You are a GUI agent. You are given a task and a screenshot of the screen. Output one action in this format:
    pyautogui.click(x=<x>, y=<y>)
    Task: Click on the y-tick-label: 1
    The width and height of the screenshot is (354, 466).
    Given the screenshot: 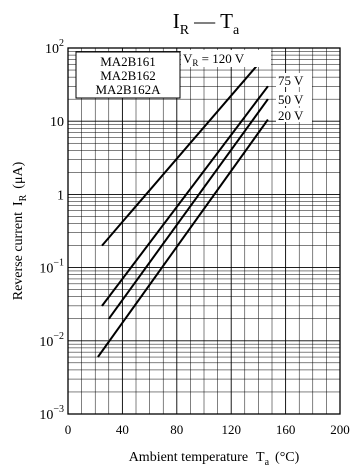 What is the action you would take?
    pyautogui.click(x=60, y=195)
    